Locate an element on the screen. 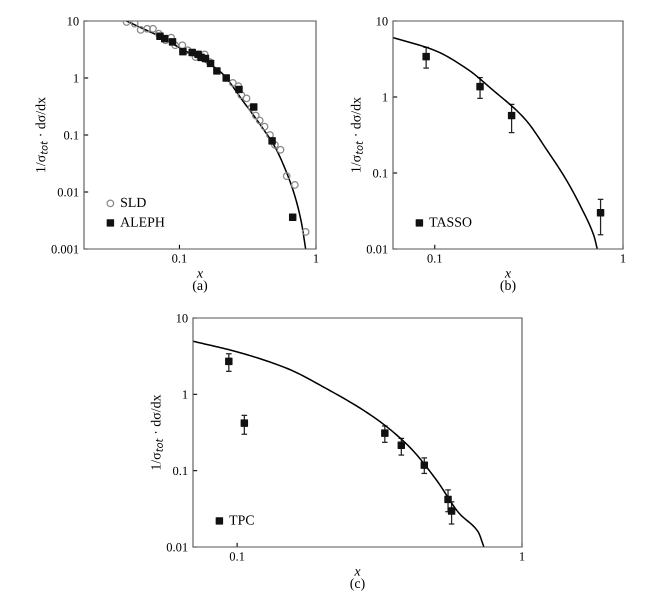 Image resolution: width=657 pixels, height=595 pixels. y-tick-label: 0.001 is located at coordinates (64, 249).